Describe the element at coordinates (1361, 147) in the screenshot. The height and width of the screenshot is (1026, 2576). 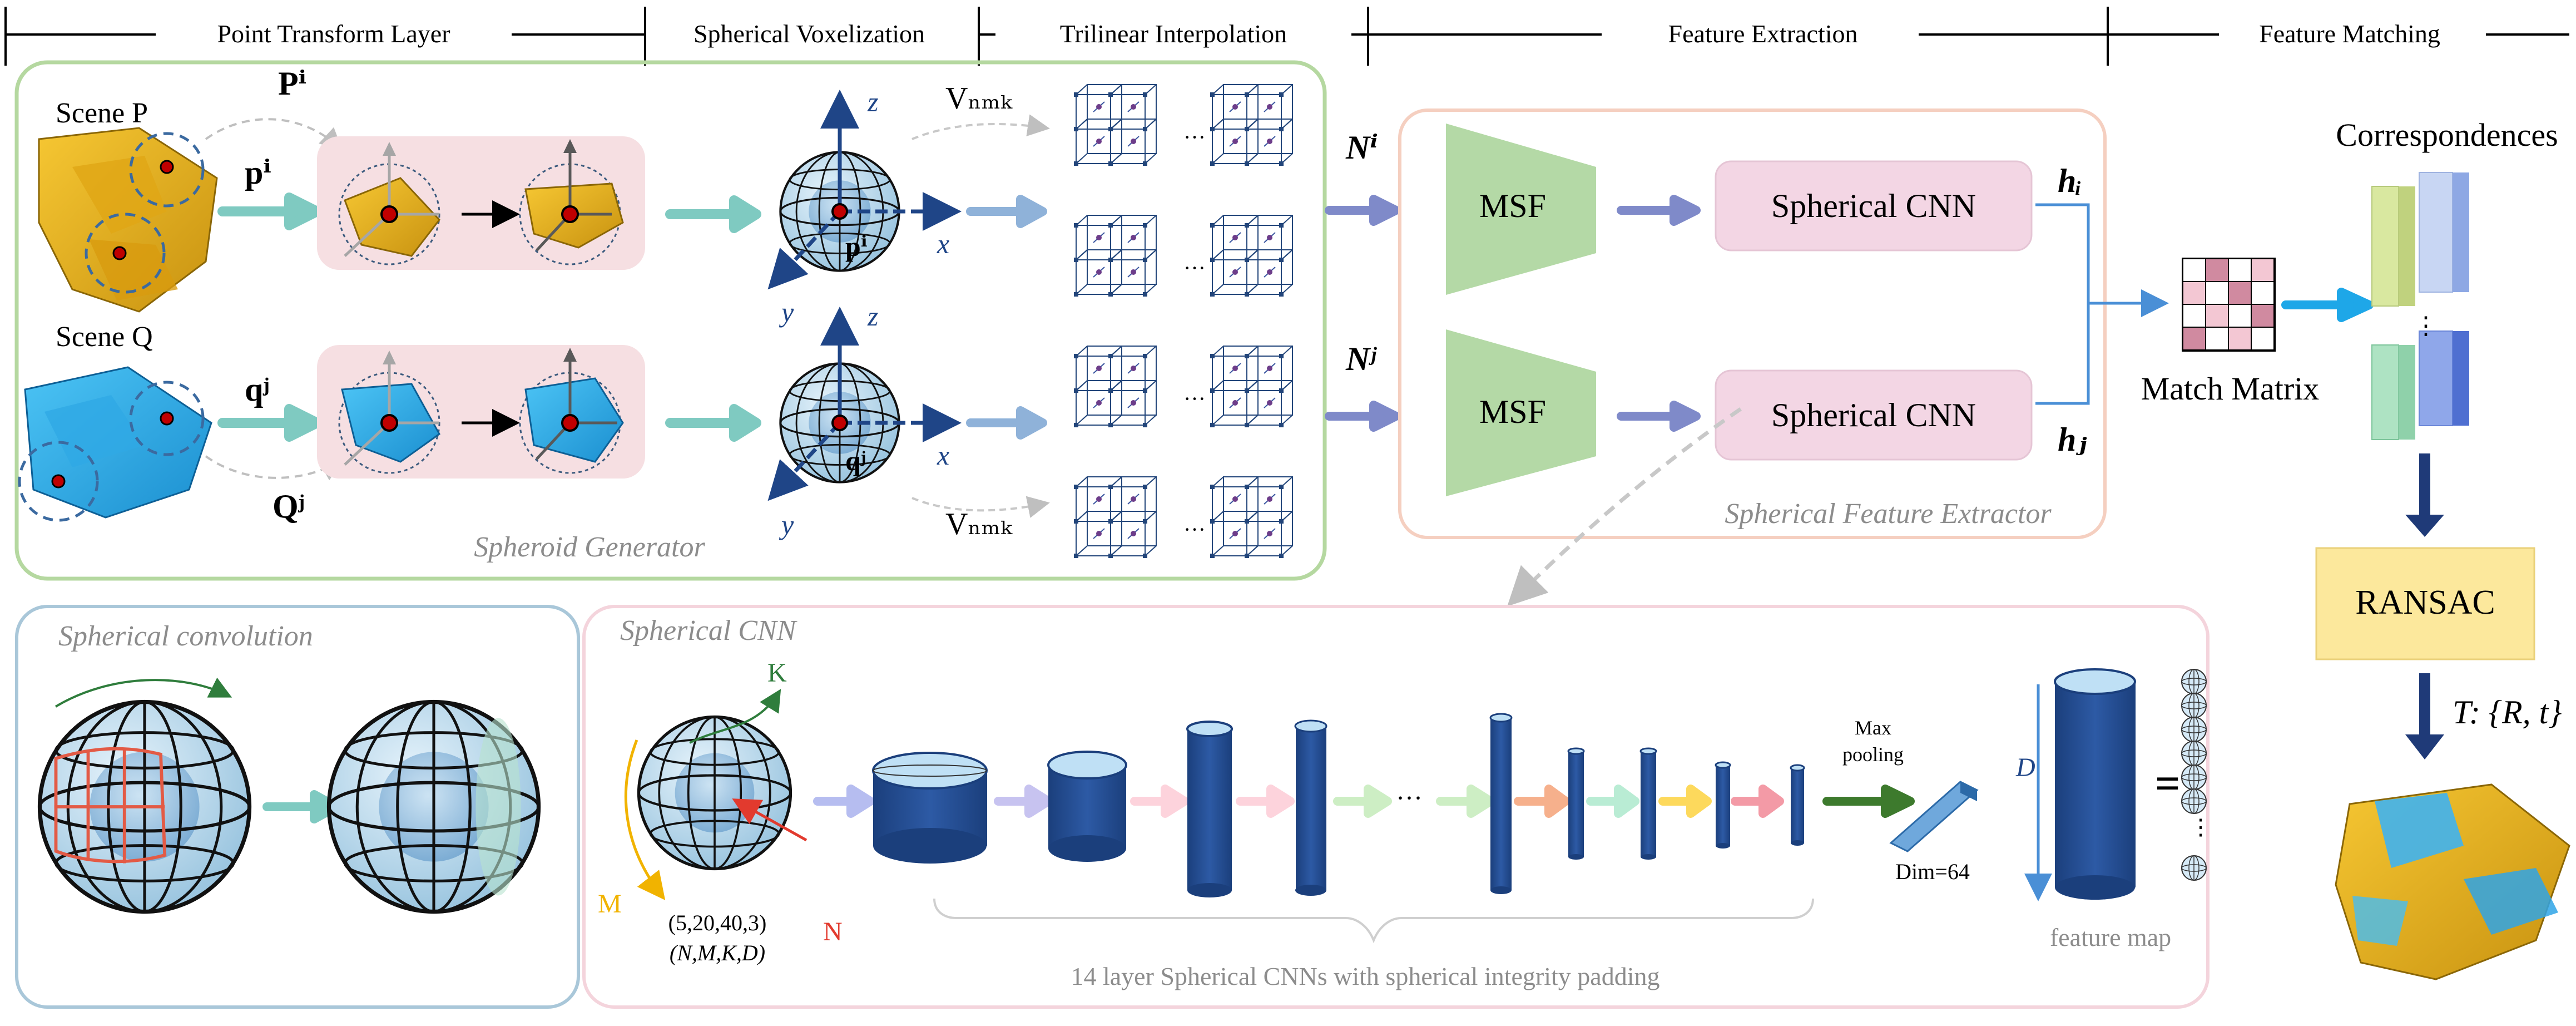
I see `n-i-label: Nⁱ` at that location.